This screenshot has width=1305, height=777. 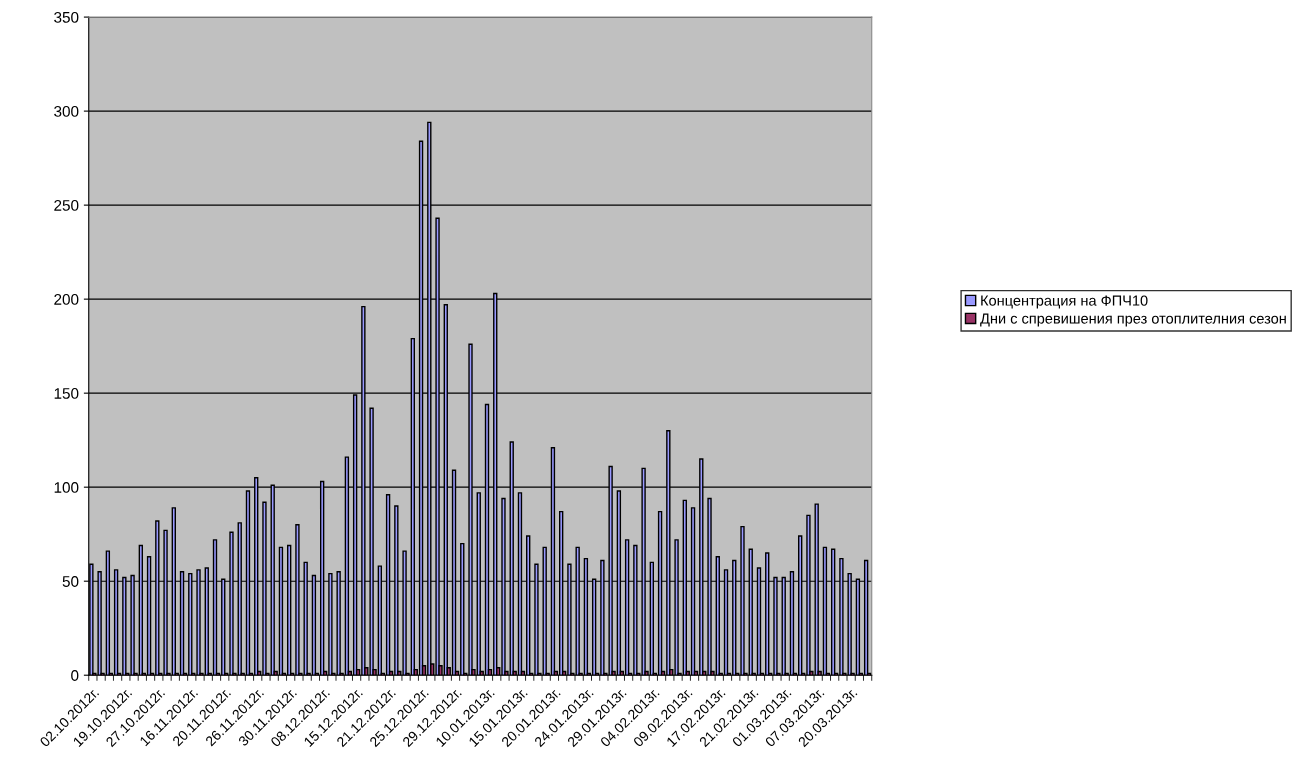 What do you see at coordinates (66, 299) in the screenshot?
I see `y-tick-label: 200` at bounding box center [66, 299].